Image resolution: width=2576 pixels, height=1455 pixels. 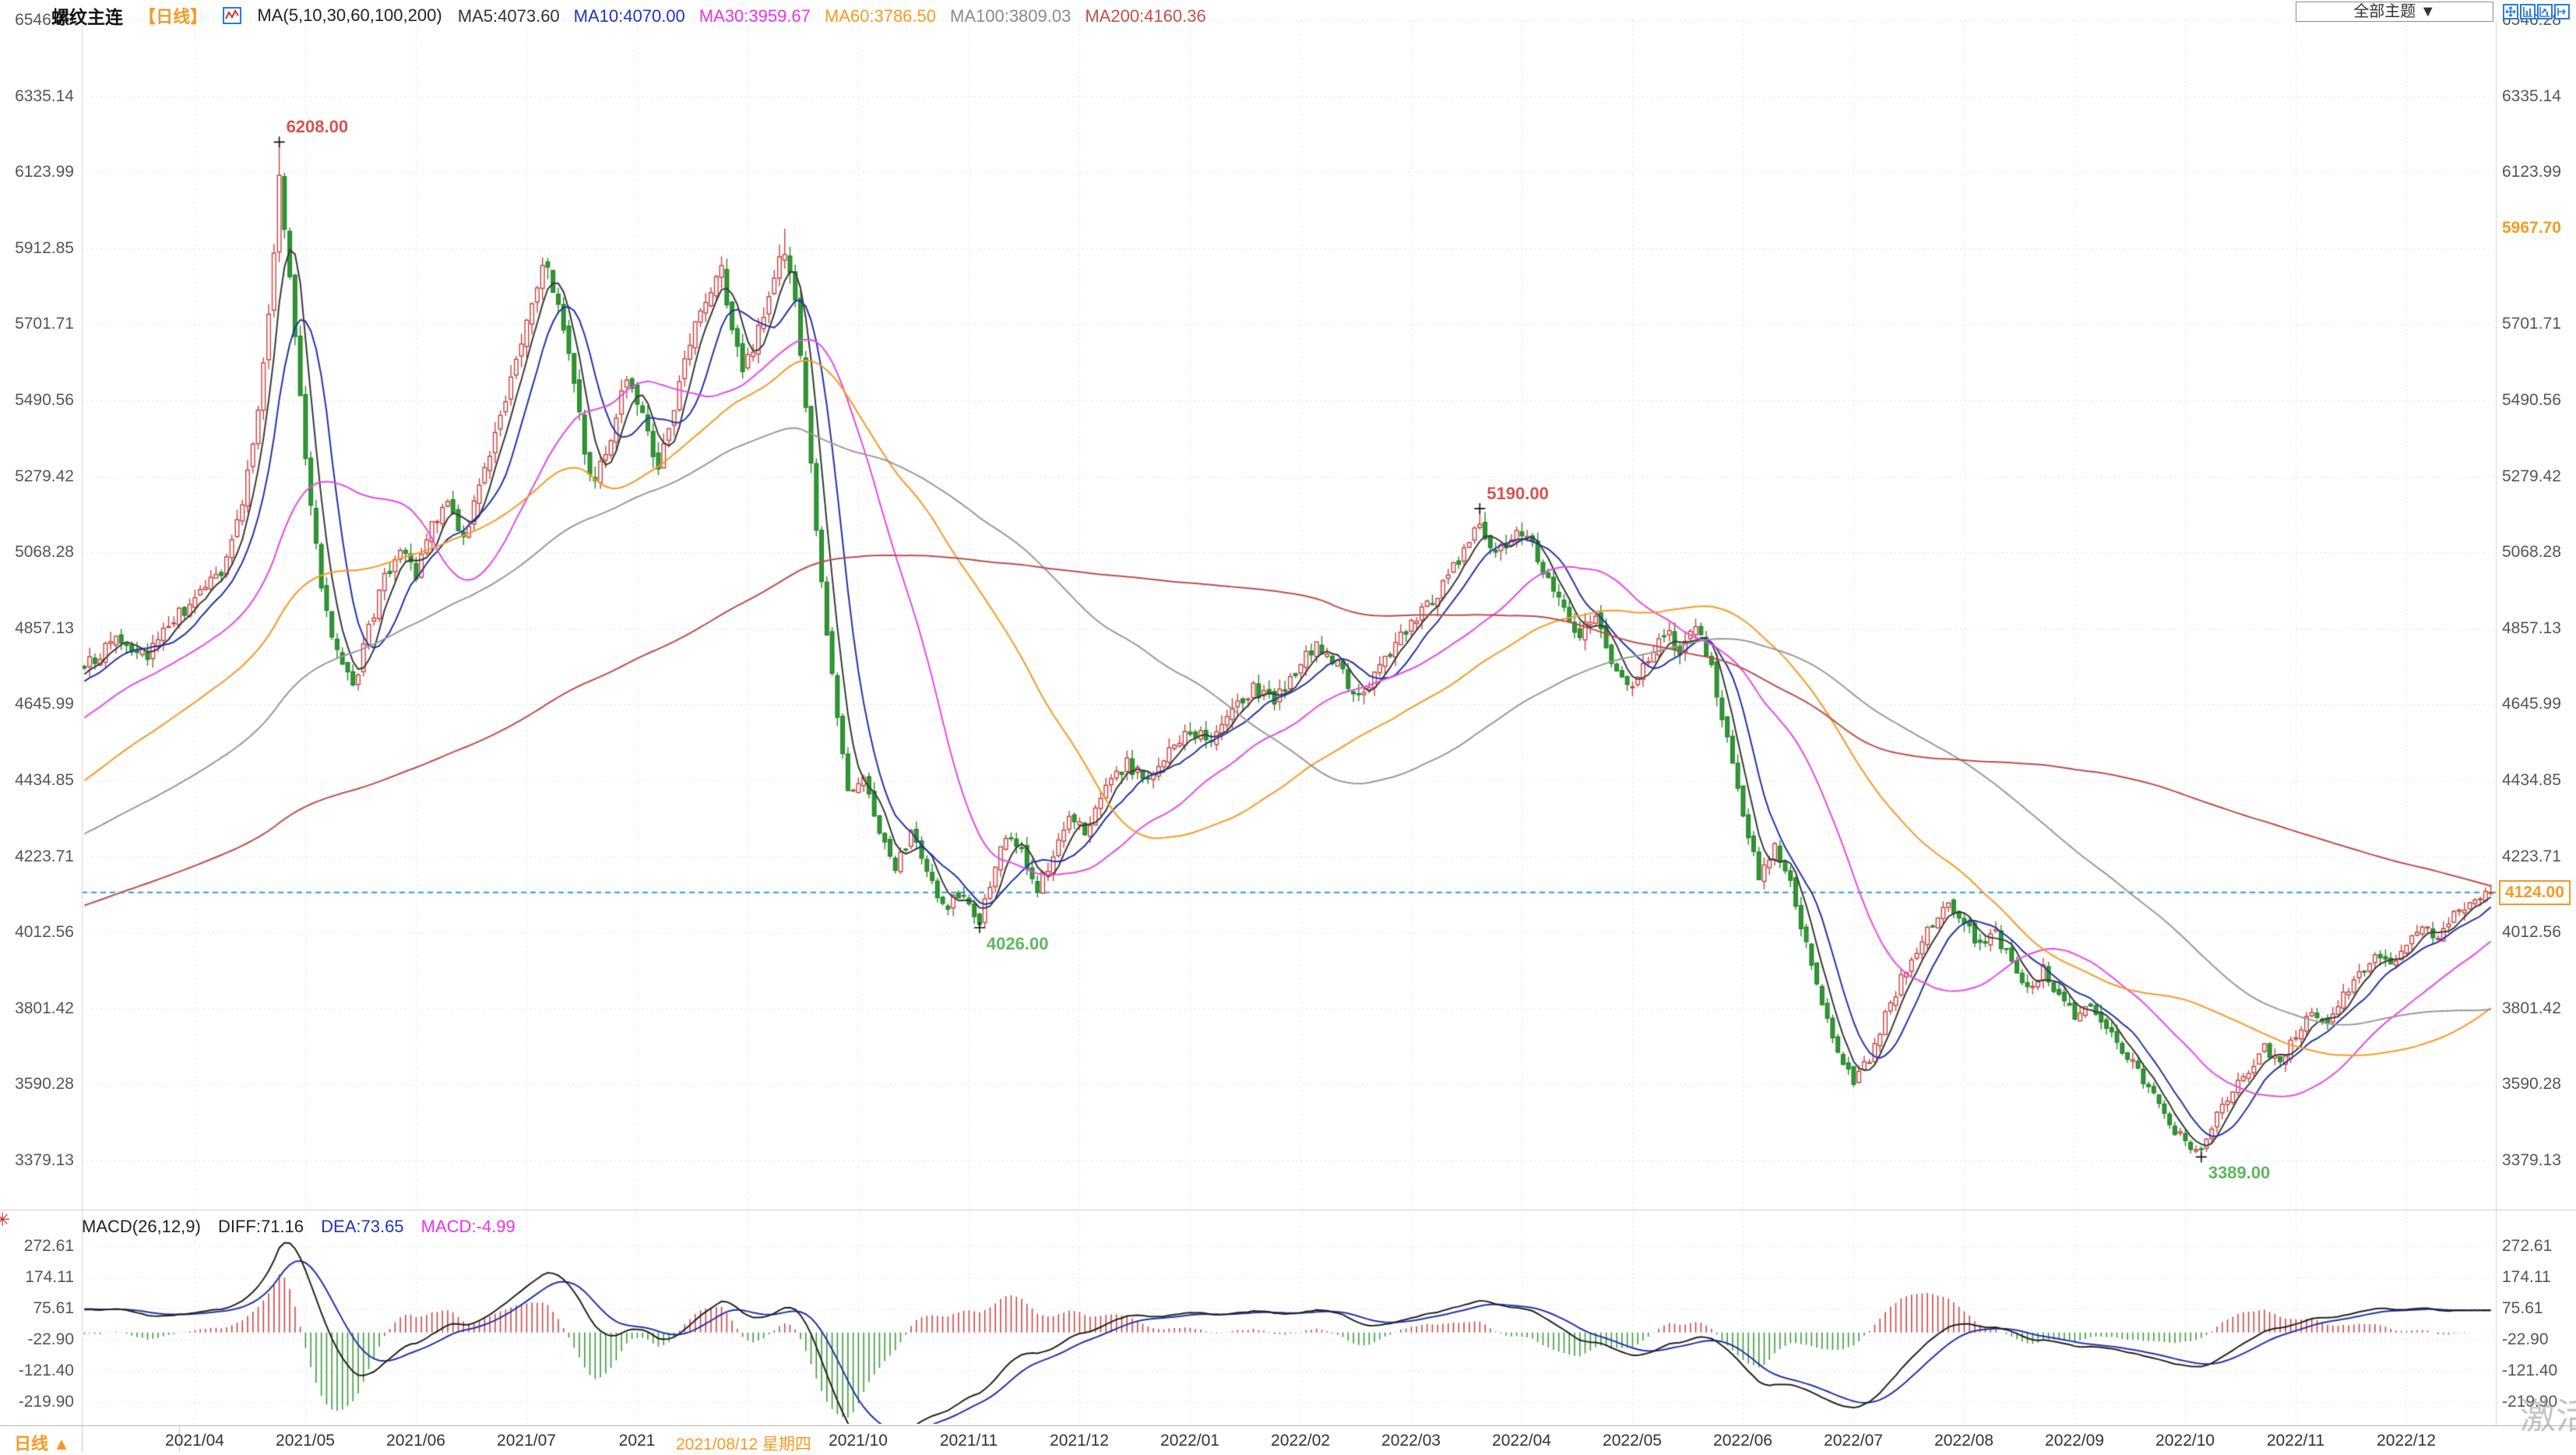 I want to click on macd-dea-label: DEA:73.65, so click(x=362, y=1226).